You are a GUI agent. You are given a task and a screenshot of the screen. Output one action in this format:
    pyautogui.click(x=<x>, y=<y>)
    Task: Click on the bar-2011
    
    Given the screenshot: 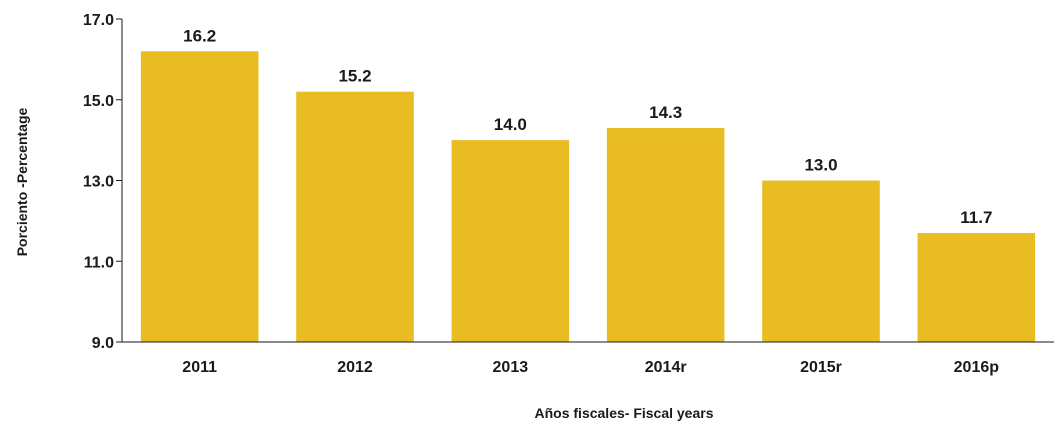 What is the action you would take?
    pyautogui.click(x=199, y=197)
    